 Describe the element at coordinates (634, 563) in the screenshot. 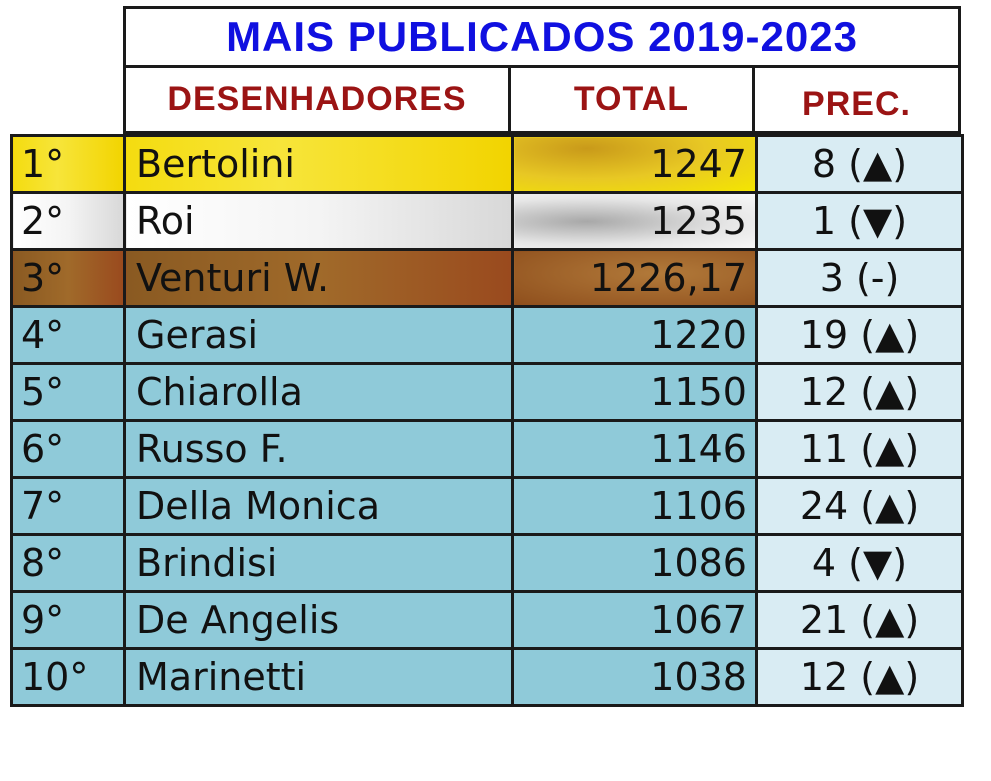

I see `total-cell: 1086` at that location.